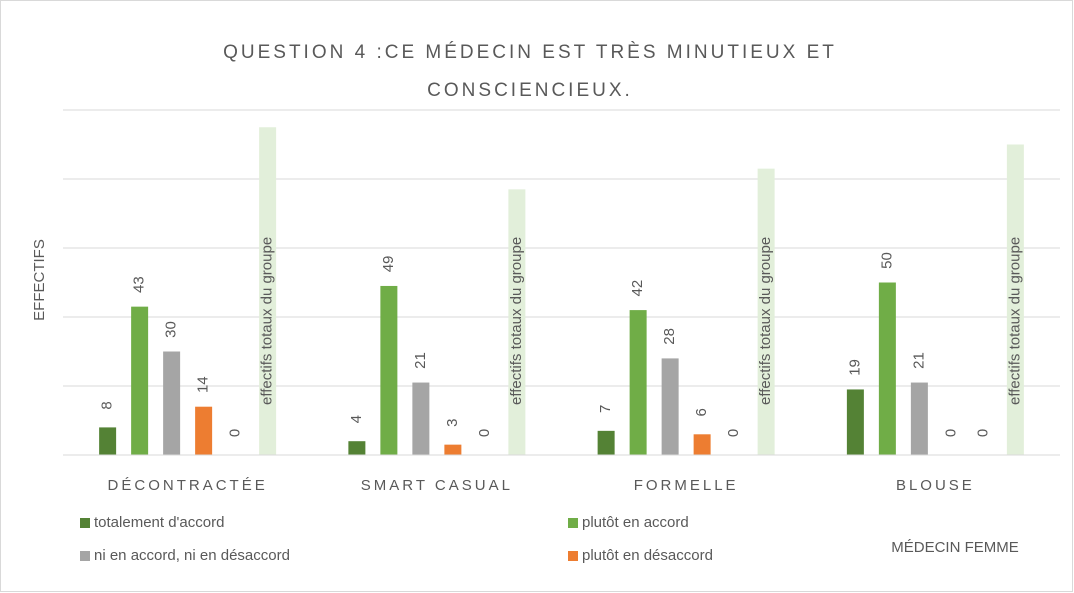 This screenshot has width=1074, height=593. I want to click on data-label: 28, so click(669, 336).